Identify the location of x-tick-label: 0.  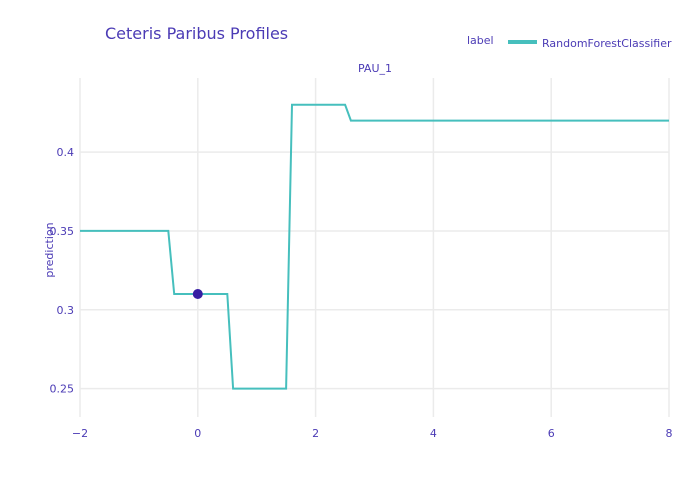
(197, 433).